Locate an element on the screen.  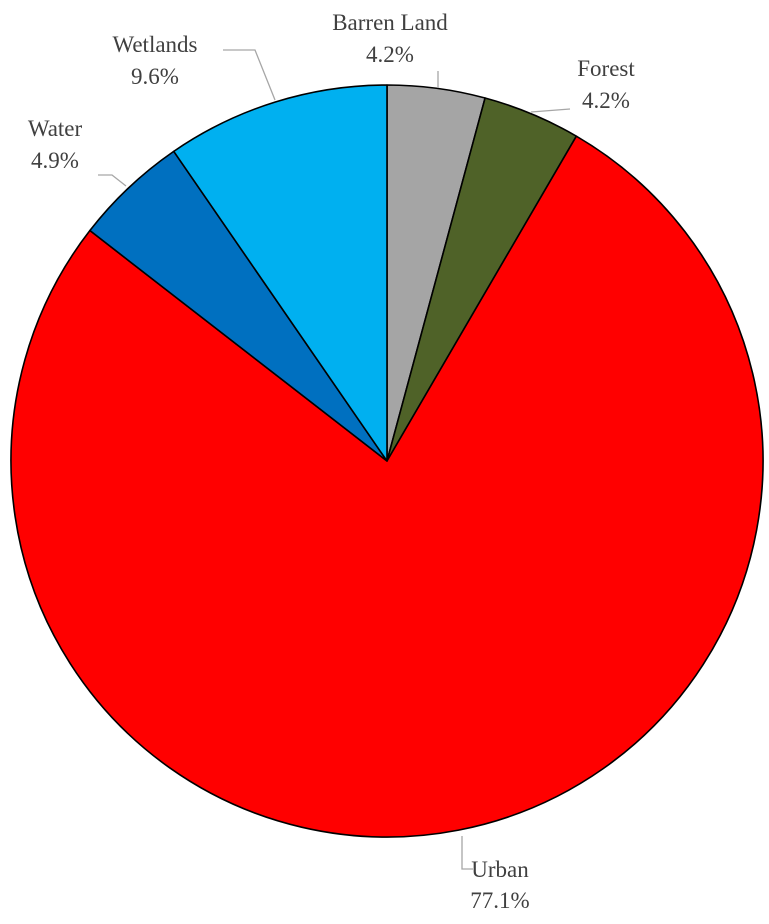
slice-label-forest: Forest is located at coordinates (606, 68).